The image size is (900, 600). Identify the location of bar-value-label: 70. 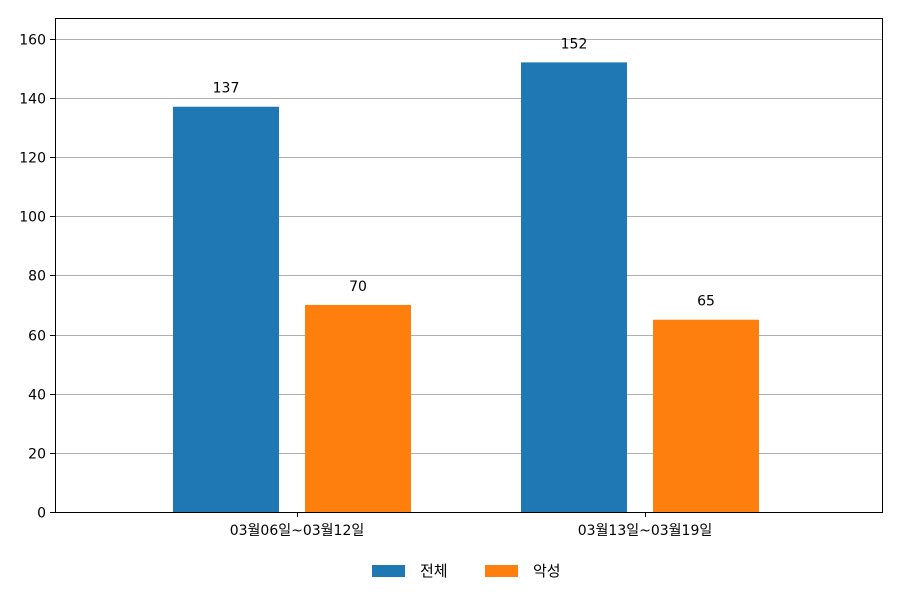
(358, 287).